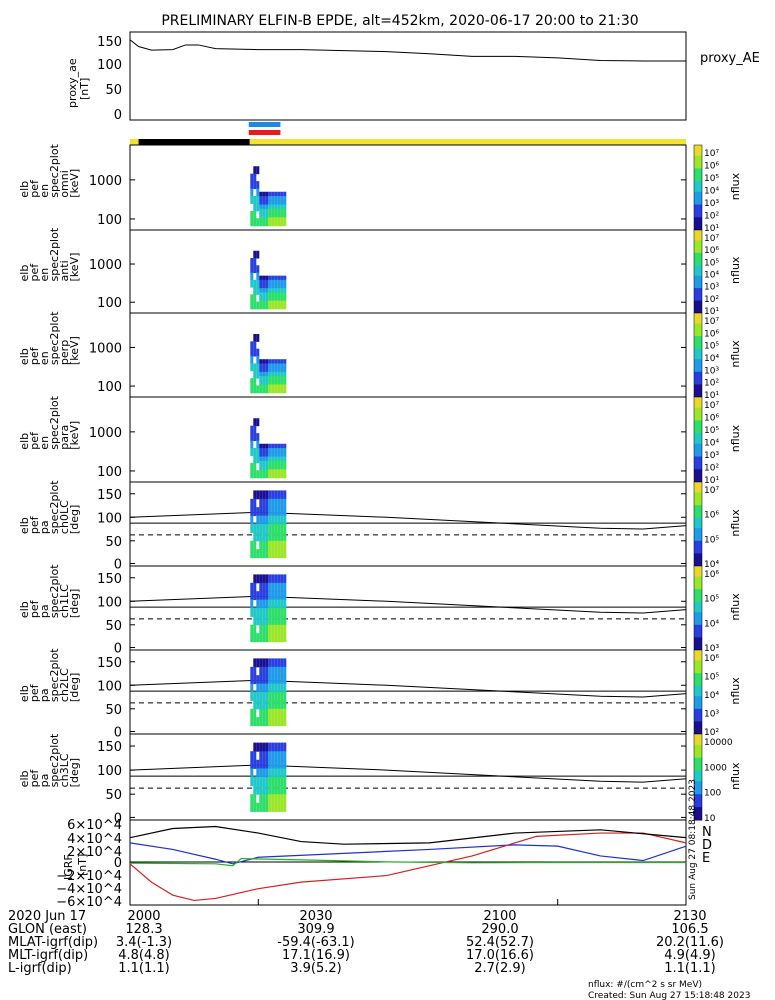 The width and height of the screenshot is (775, 1000). I want to click on colorbar-tick-ch3LC-2: 100, so click(712, 794).